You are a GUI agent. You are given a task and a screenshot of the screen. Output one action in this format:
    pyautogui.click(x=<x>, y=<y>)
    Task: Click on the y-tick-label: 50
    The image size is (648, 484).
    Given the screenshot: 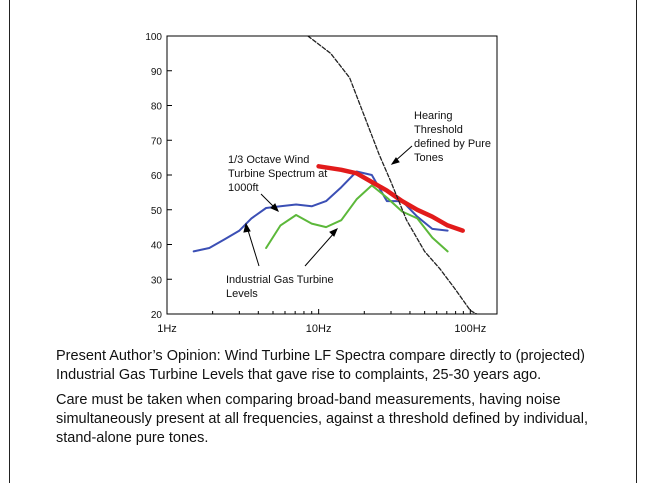 What is the action you would take?
    pyautogui.click(x=157, y=211)
    